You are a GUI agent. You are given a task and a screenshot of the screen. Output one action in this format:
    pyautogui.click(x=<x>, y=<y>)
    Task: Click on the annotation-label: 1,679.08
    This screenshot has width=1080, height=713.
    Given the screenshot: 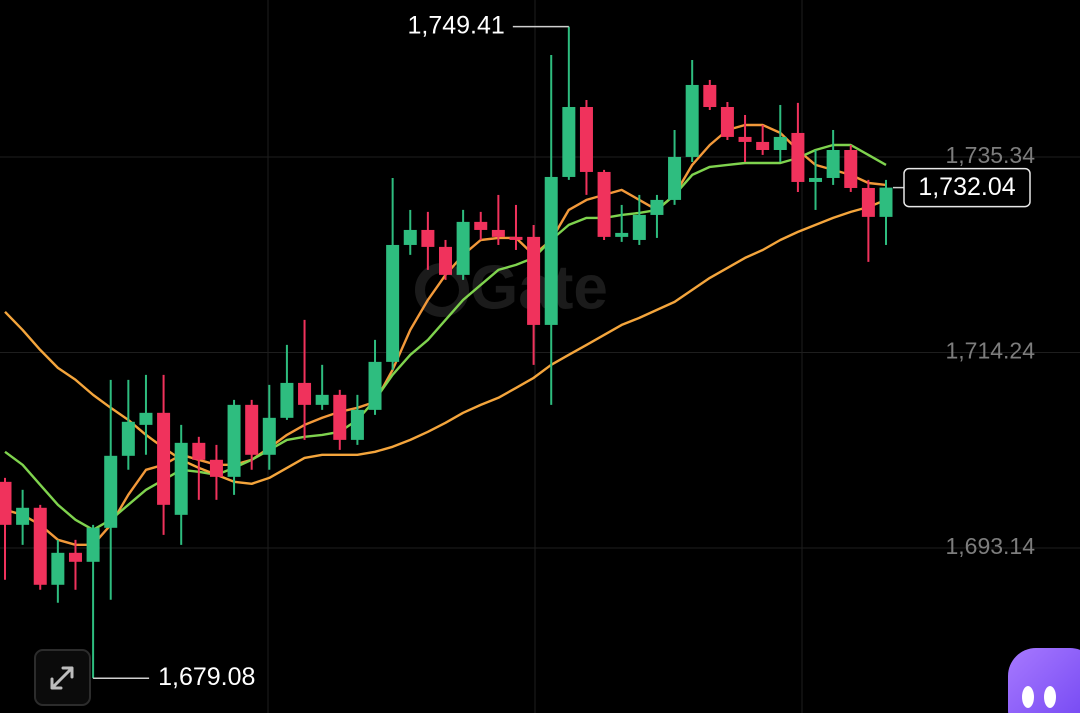 What is the action you would take?
    pyautogui.click(x=206, y=677)
    